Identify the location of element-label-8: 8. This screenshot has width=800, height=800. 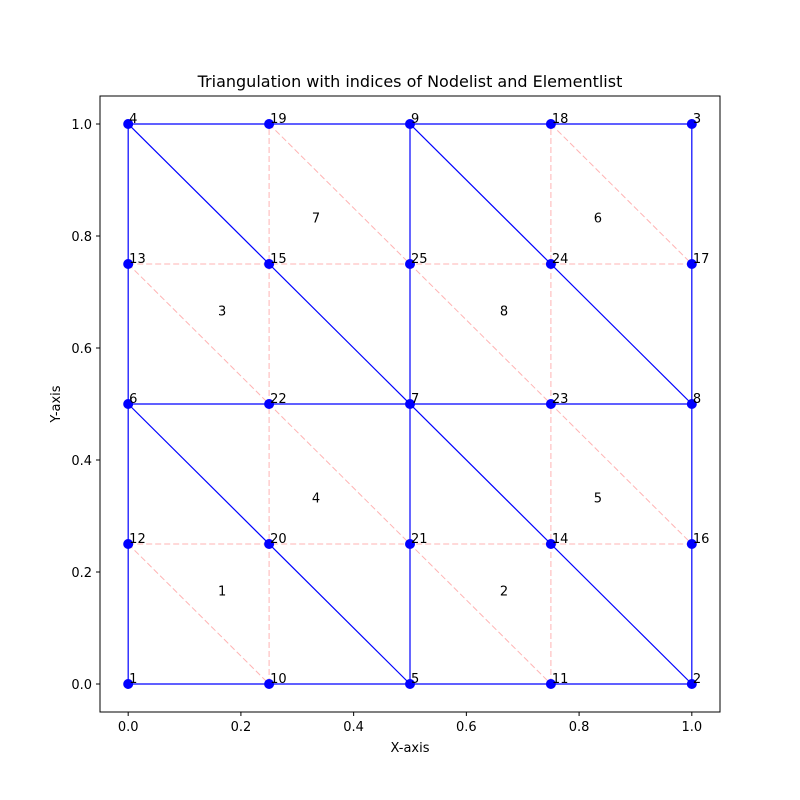
(504, 312).